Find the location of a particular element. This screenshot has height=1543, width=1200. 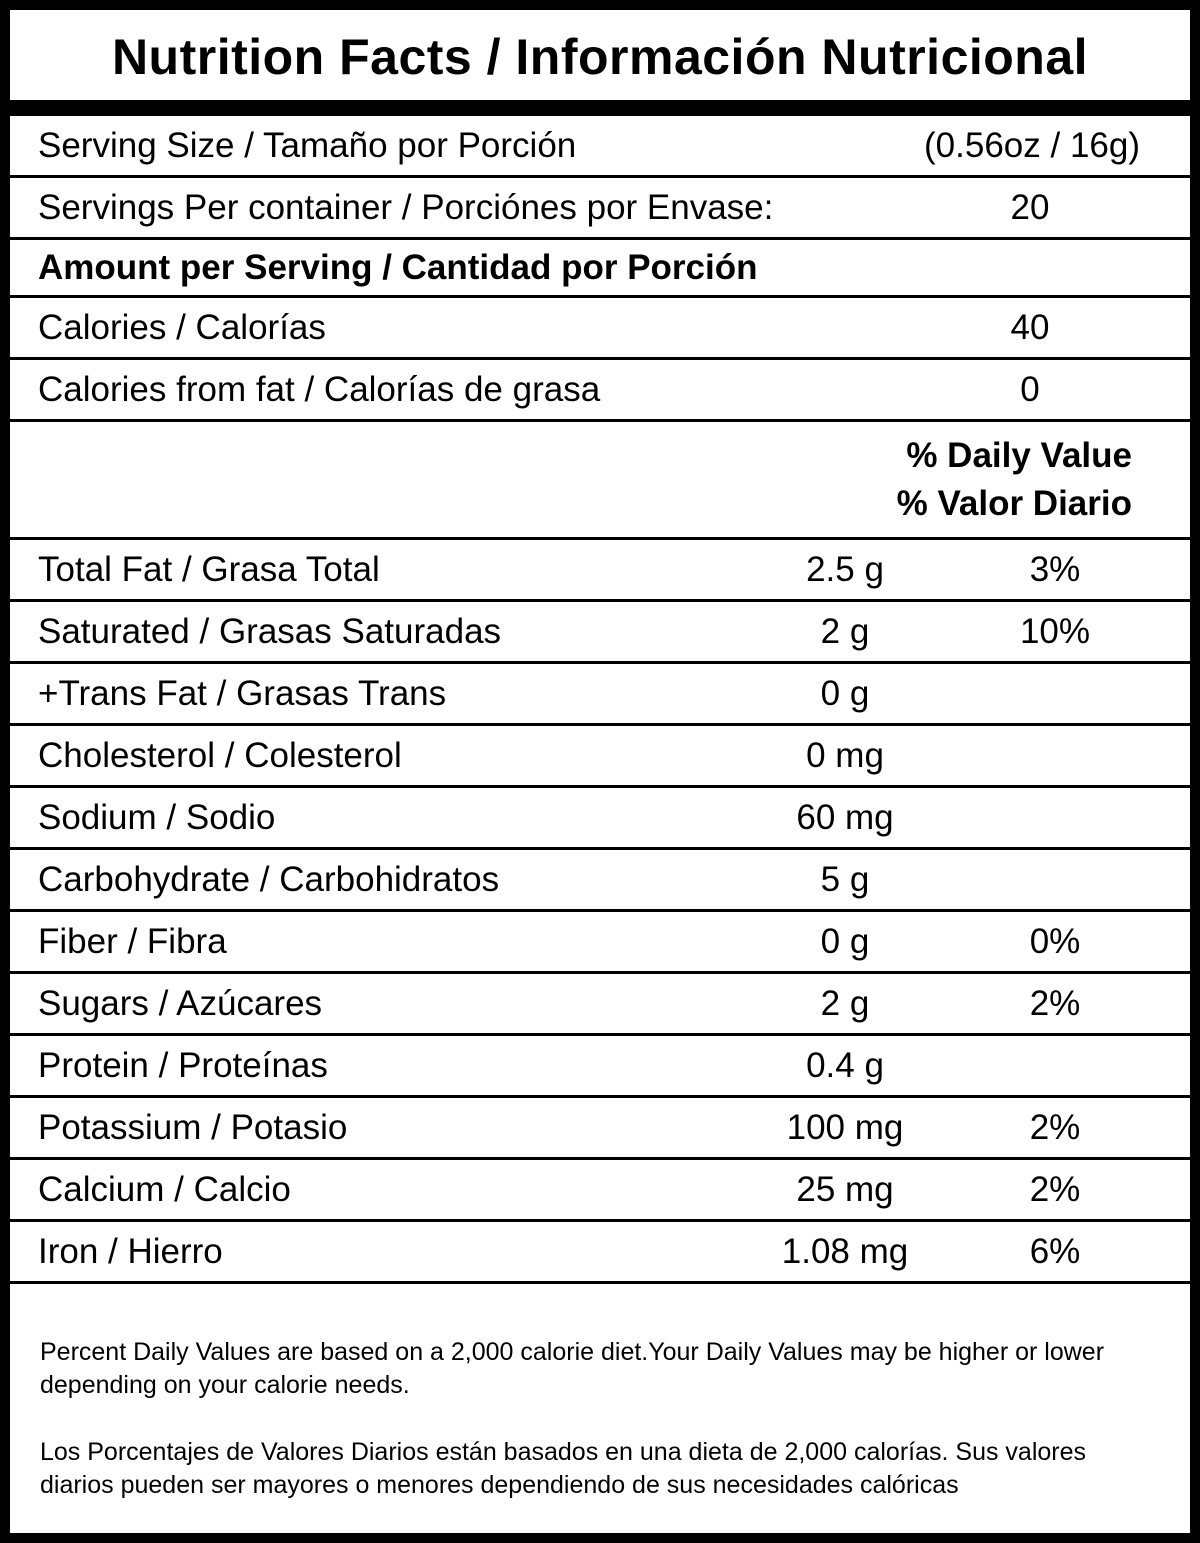

servings-per-container-value: 20 is located at coordinates (1030, 207).